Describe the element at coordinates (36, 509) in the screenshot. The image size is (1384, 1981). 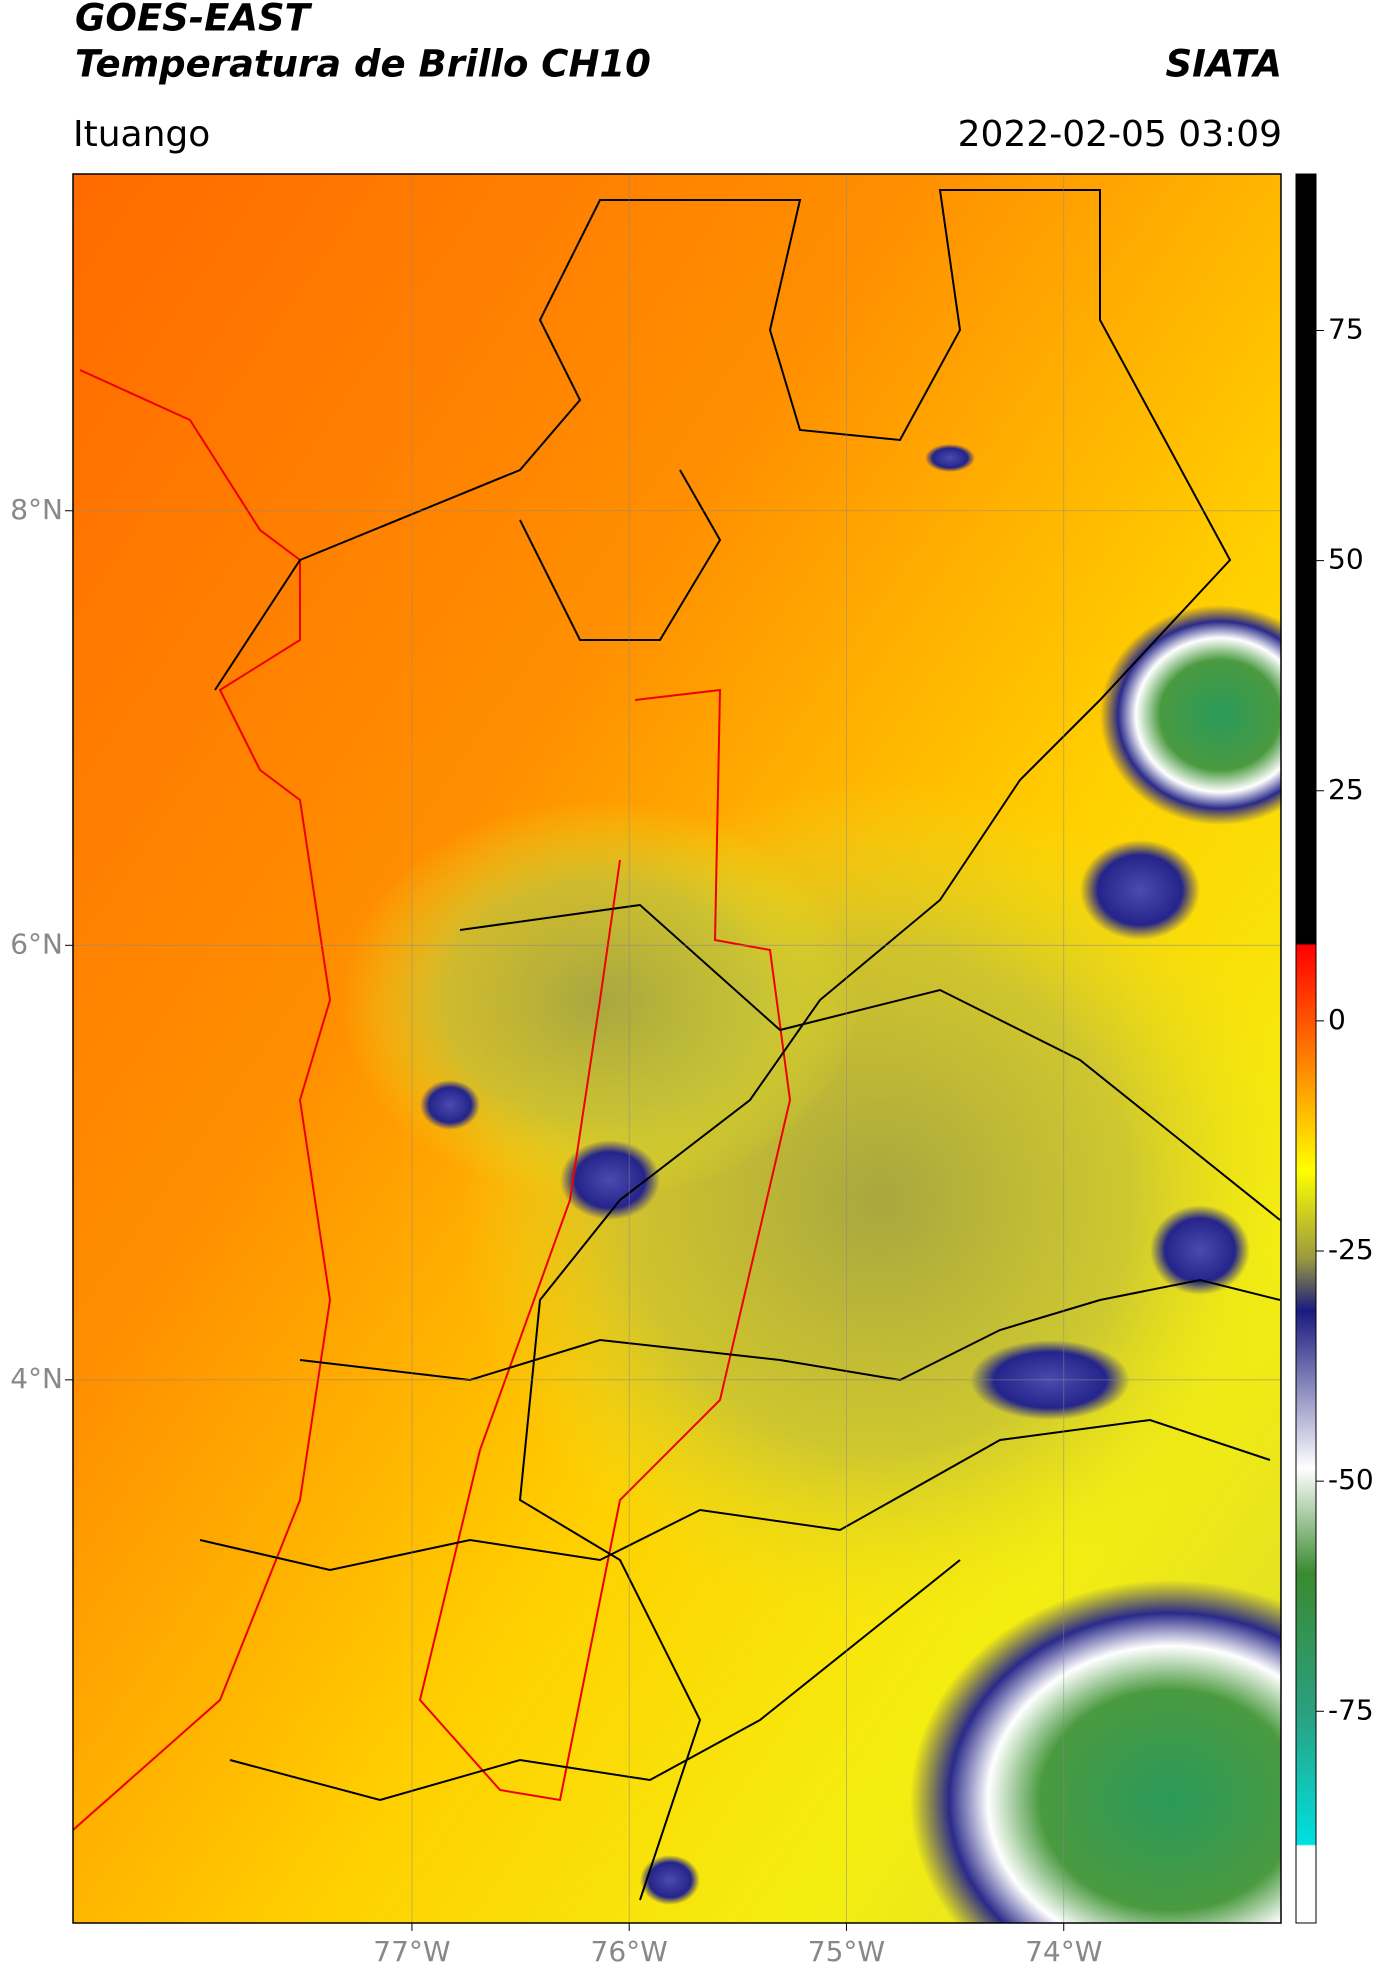
I see `y-tick-label: 8°N` at that location.